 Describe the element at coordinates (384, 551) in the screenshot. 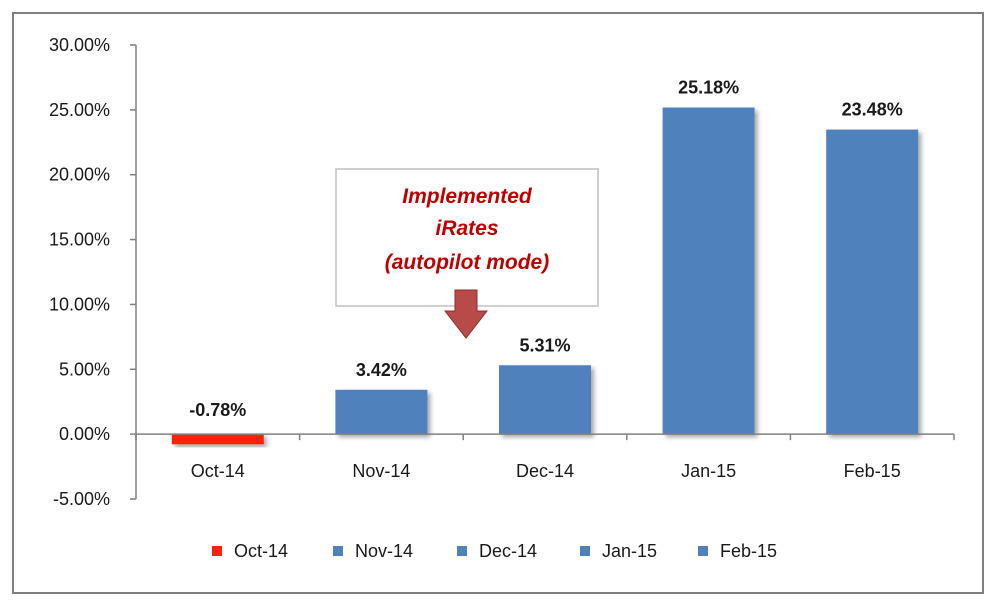

I see `legend-label: Nov-14` at that location.